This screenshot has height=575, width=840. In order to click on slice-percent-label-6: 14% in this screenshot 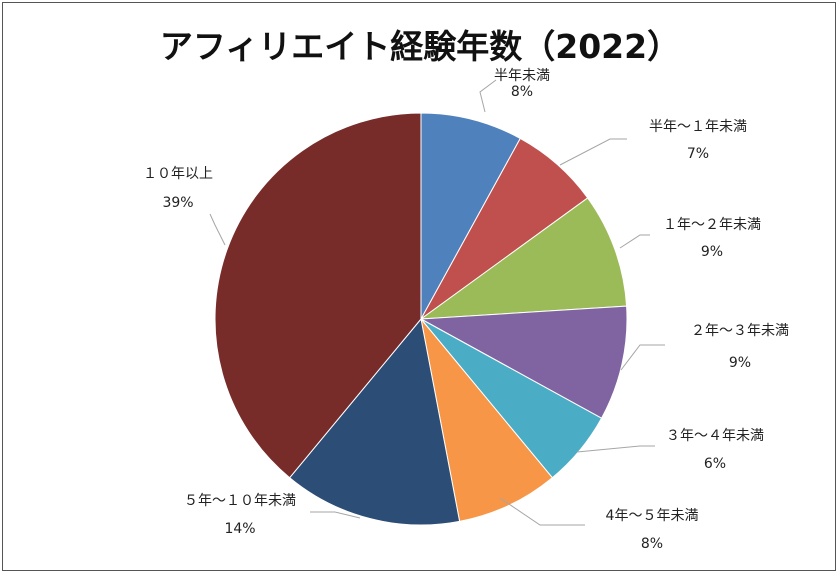, I will do `click(239, 529)`.